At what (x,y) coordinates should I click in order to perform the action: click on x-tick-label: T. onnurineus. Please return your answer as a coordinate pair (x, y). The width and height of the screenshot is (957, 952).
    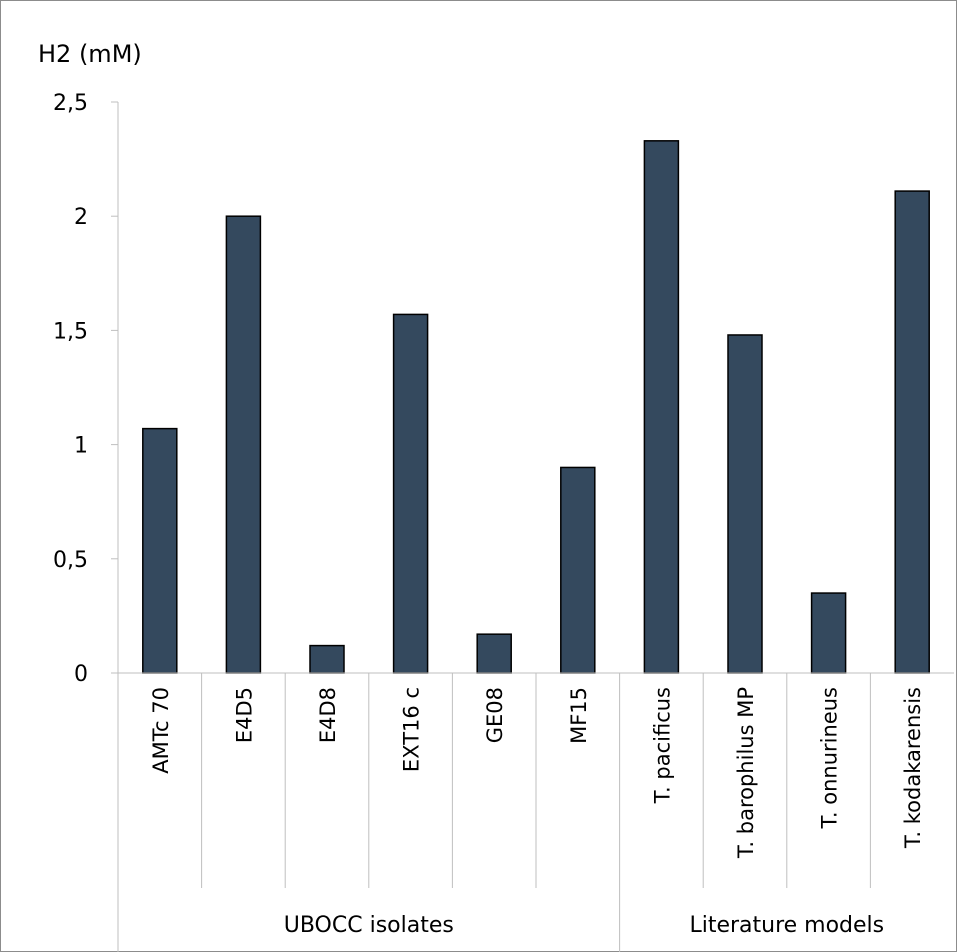
    Looking at the image, I should click on (830, 758).